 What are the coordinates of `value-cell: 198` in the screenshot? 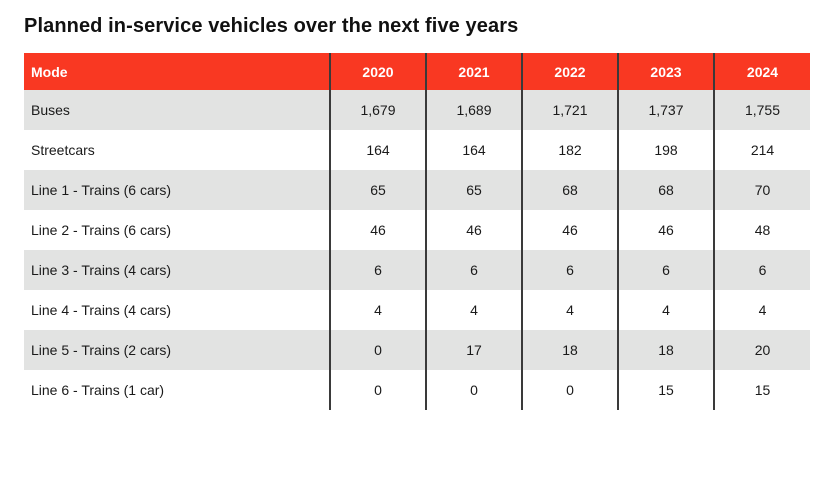 It's located at (665, 150).